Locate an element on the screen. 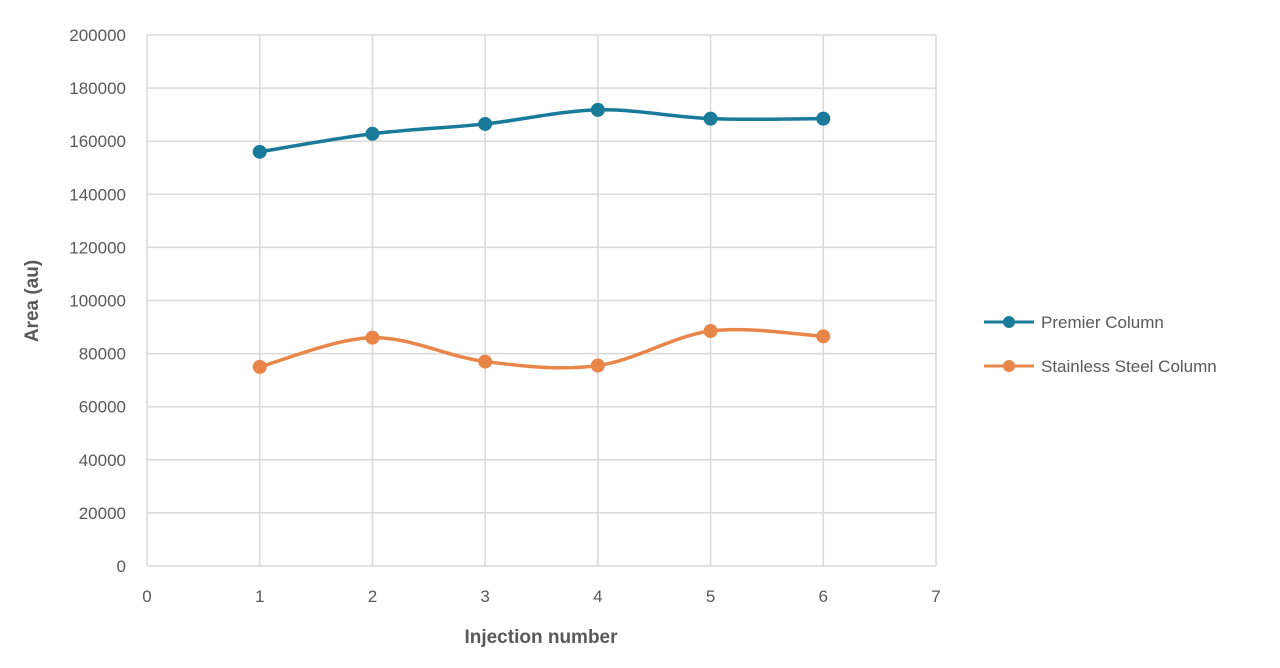  legend-label: Stainless Steel Column is located at coordinates (1129, 366).